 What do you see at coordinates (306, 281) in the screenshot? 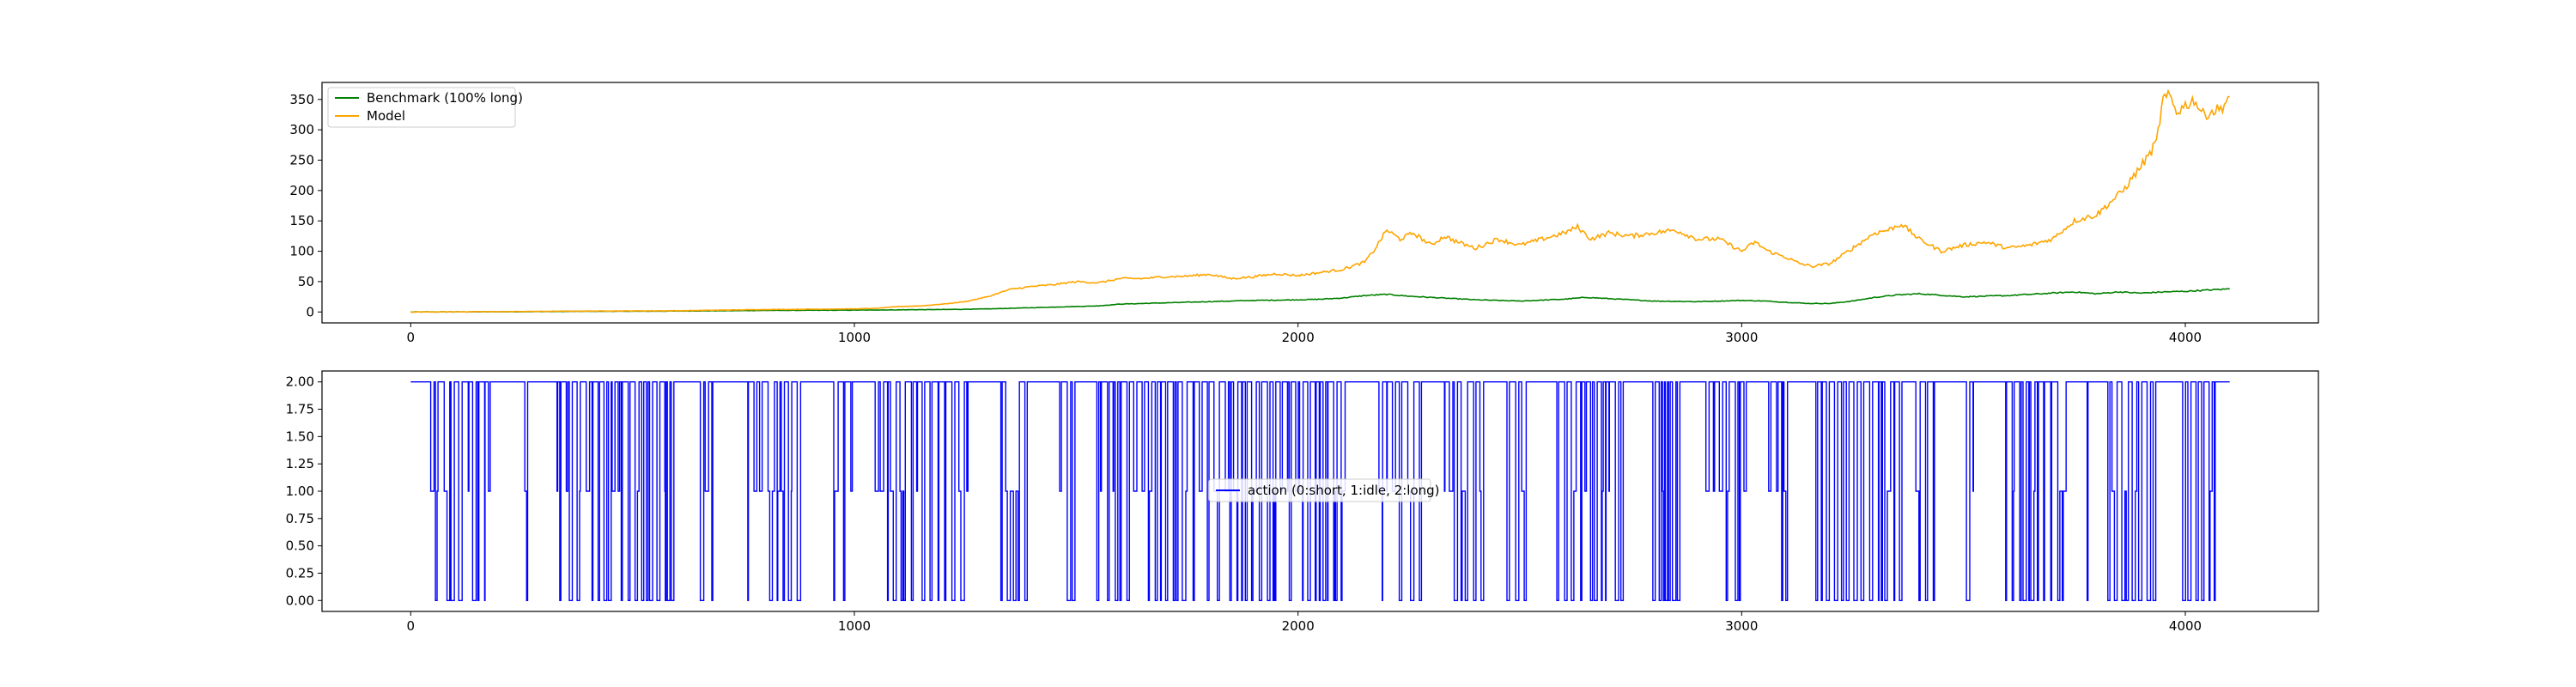
I see `y-tick-label: 50` at bounding box center [306, 281].